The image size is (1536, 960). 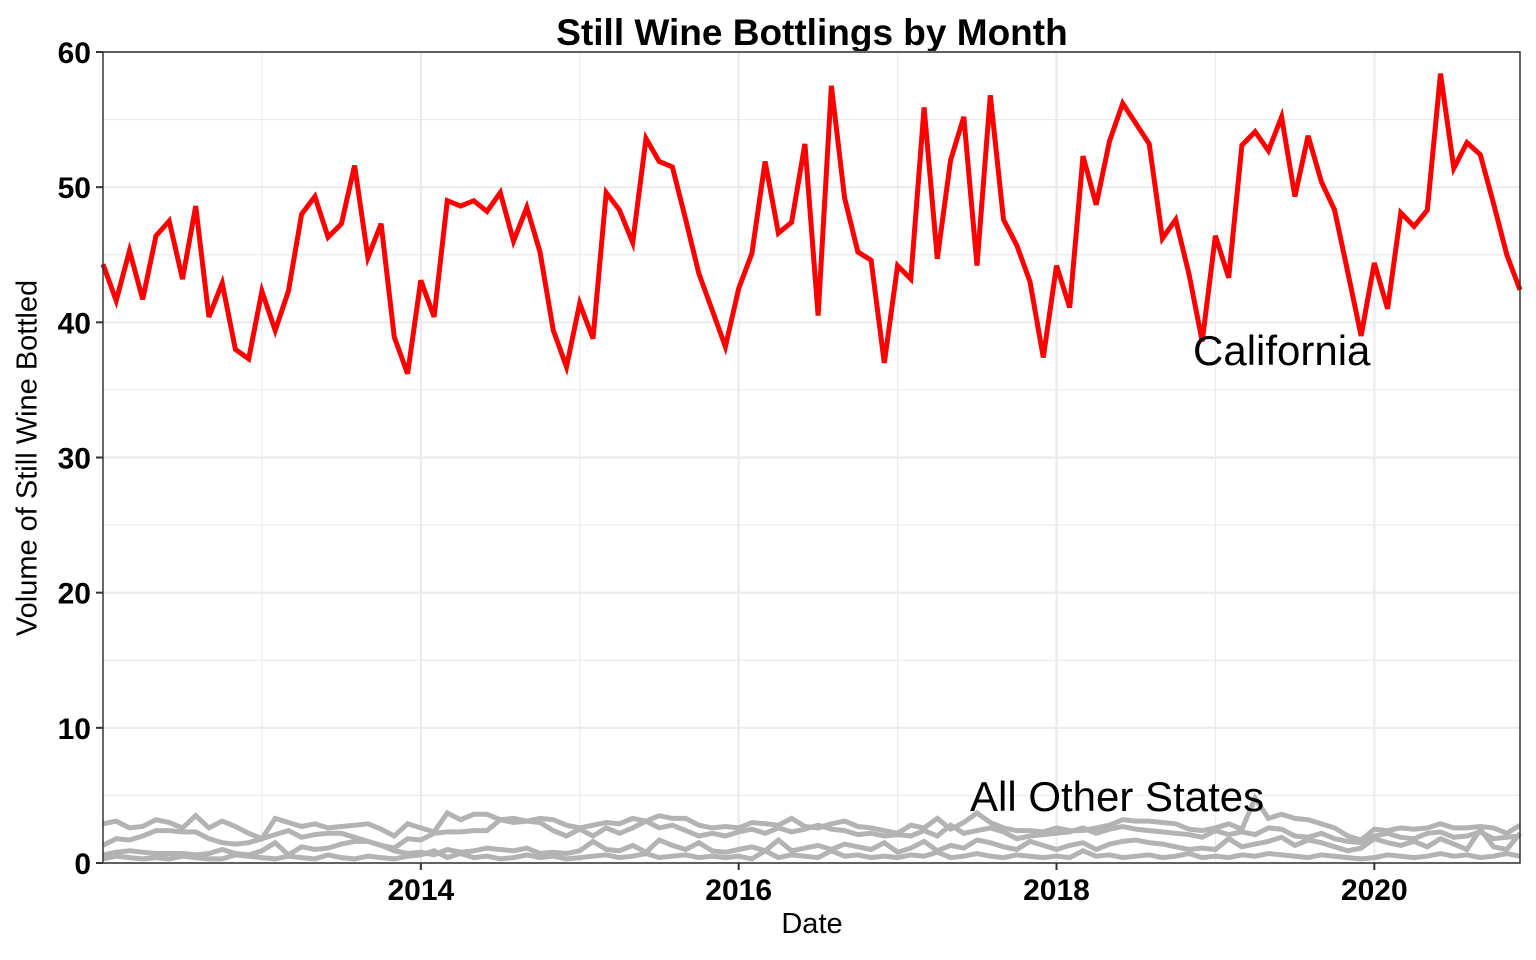 I want to click on chart-title: Still Wine Bottlings by Month, so click(x=812, y=32).